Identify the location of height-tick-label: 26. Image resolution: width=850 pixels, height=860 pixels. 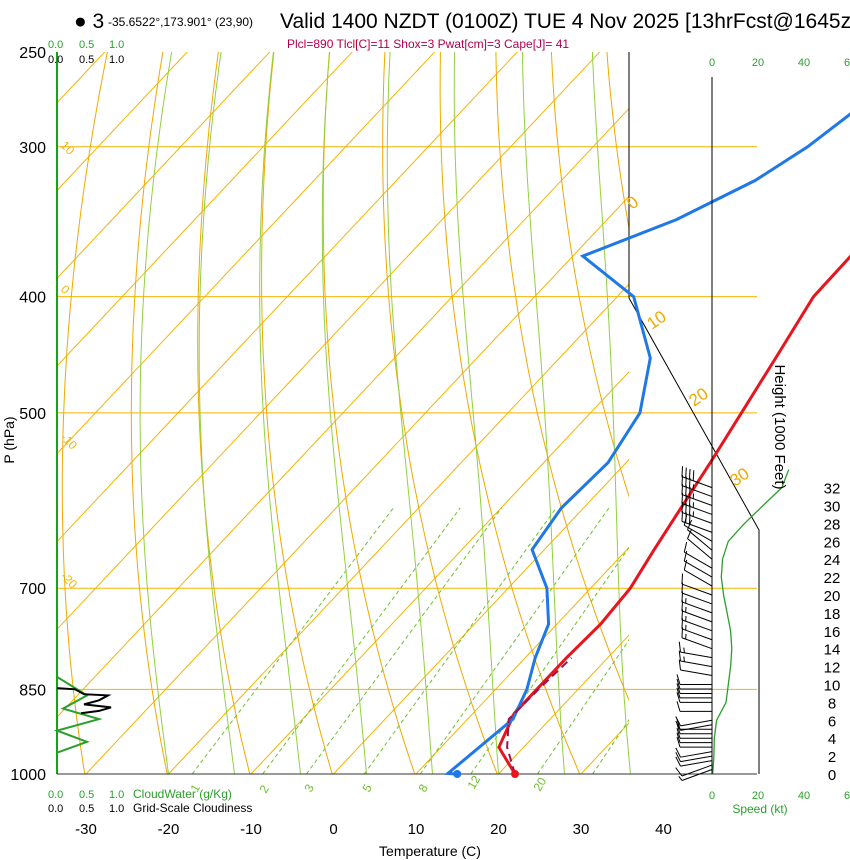
(832, 542).